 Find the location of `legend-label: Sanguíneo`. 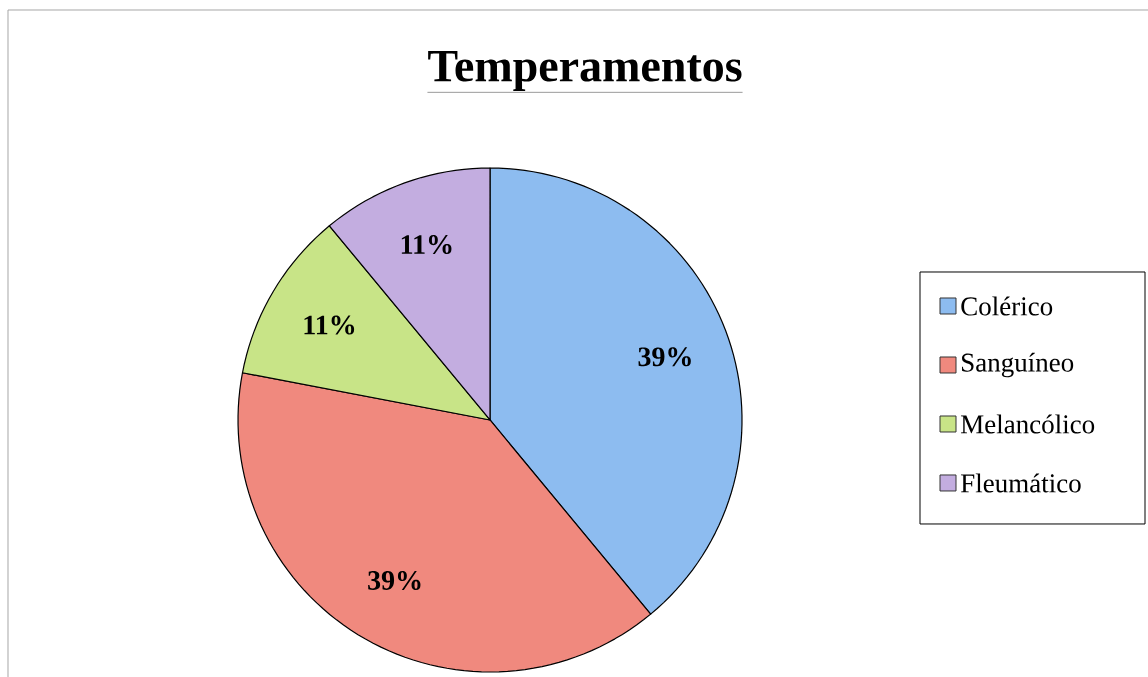

legend-label: Sanguíneo is located at coordinates (1018, 365).